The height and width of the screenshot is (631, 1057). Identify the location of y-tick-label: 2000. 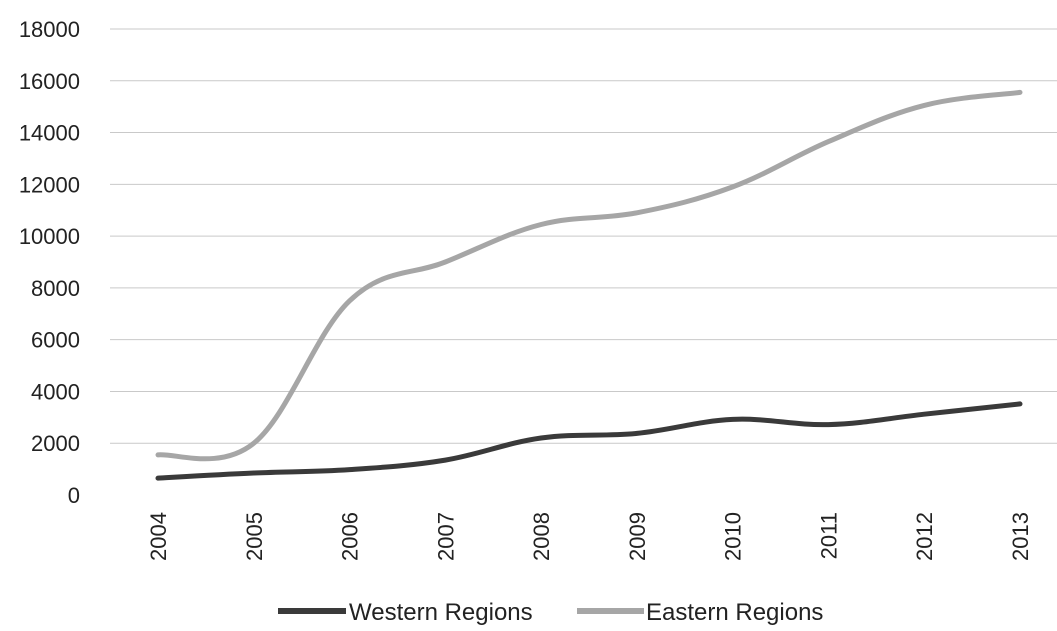
(55, 443).